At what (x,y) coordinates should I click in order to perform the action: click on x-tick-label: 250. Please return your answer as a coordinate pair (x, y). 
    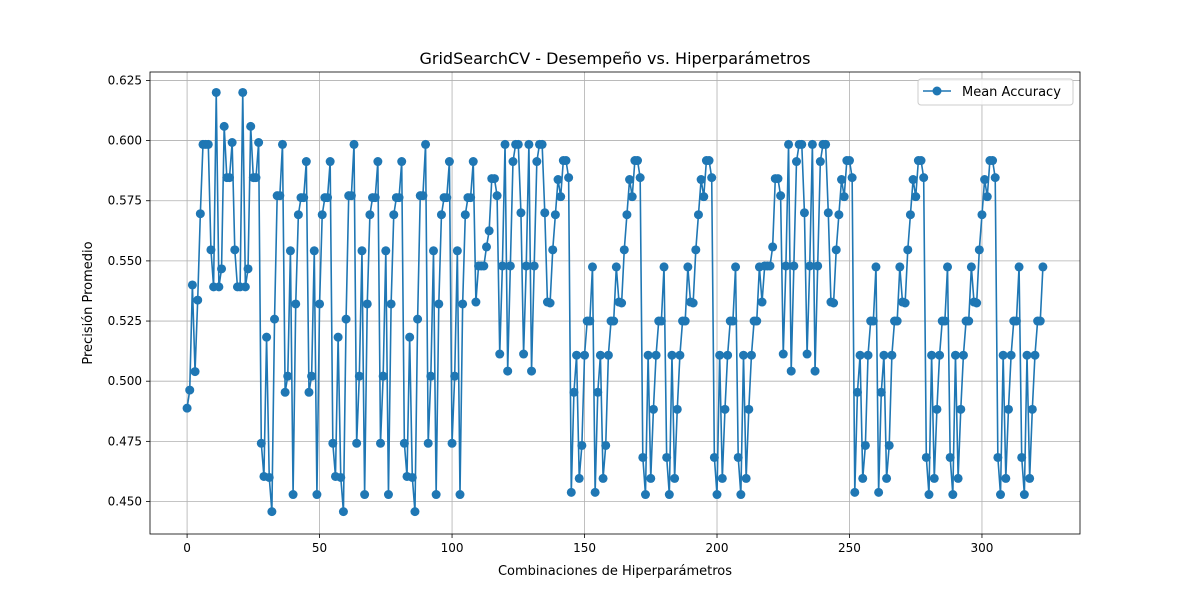
    Looking at the image, I should click on (849, 548).